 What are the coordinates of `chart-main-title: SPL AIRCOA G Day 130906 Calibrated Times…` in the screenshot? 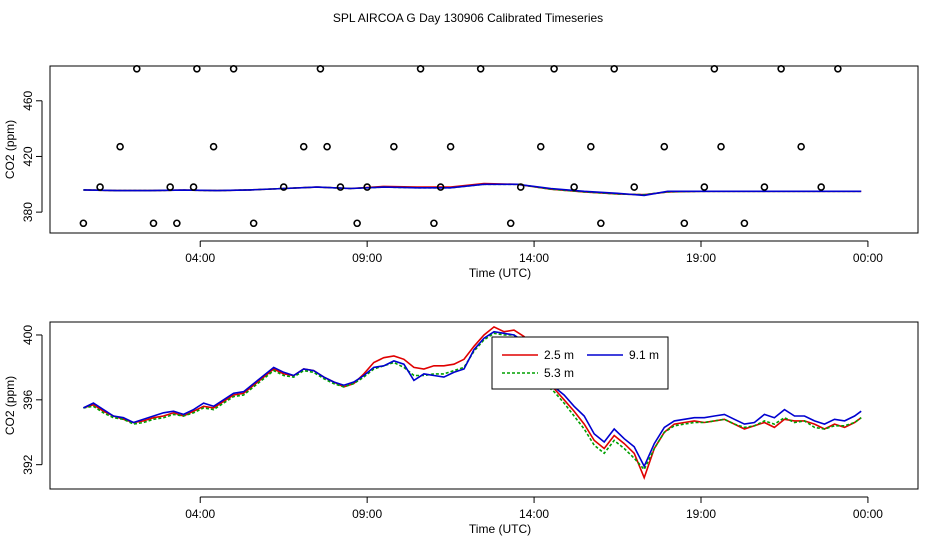 It's located at (468, 18).